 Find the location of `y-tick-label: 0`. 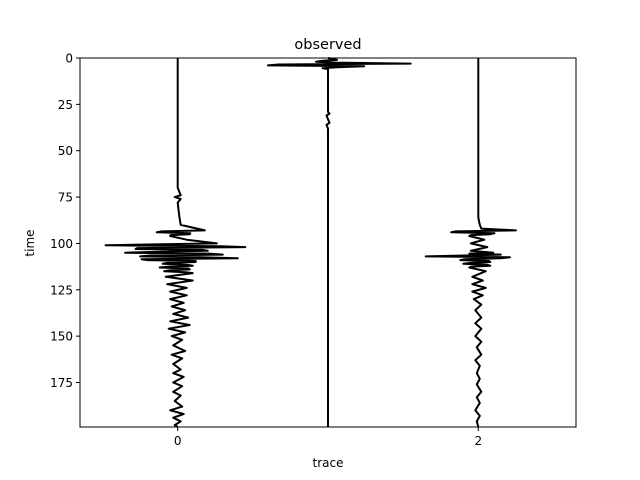

y-tick-label: 0 is located at coordinates (69, 59).